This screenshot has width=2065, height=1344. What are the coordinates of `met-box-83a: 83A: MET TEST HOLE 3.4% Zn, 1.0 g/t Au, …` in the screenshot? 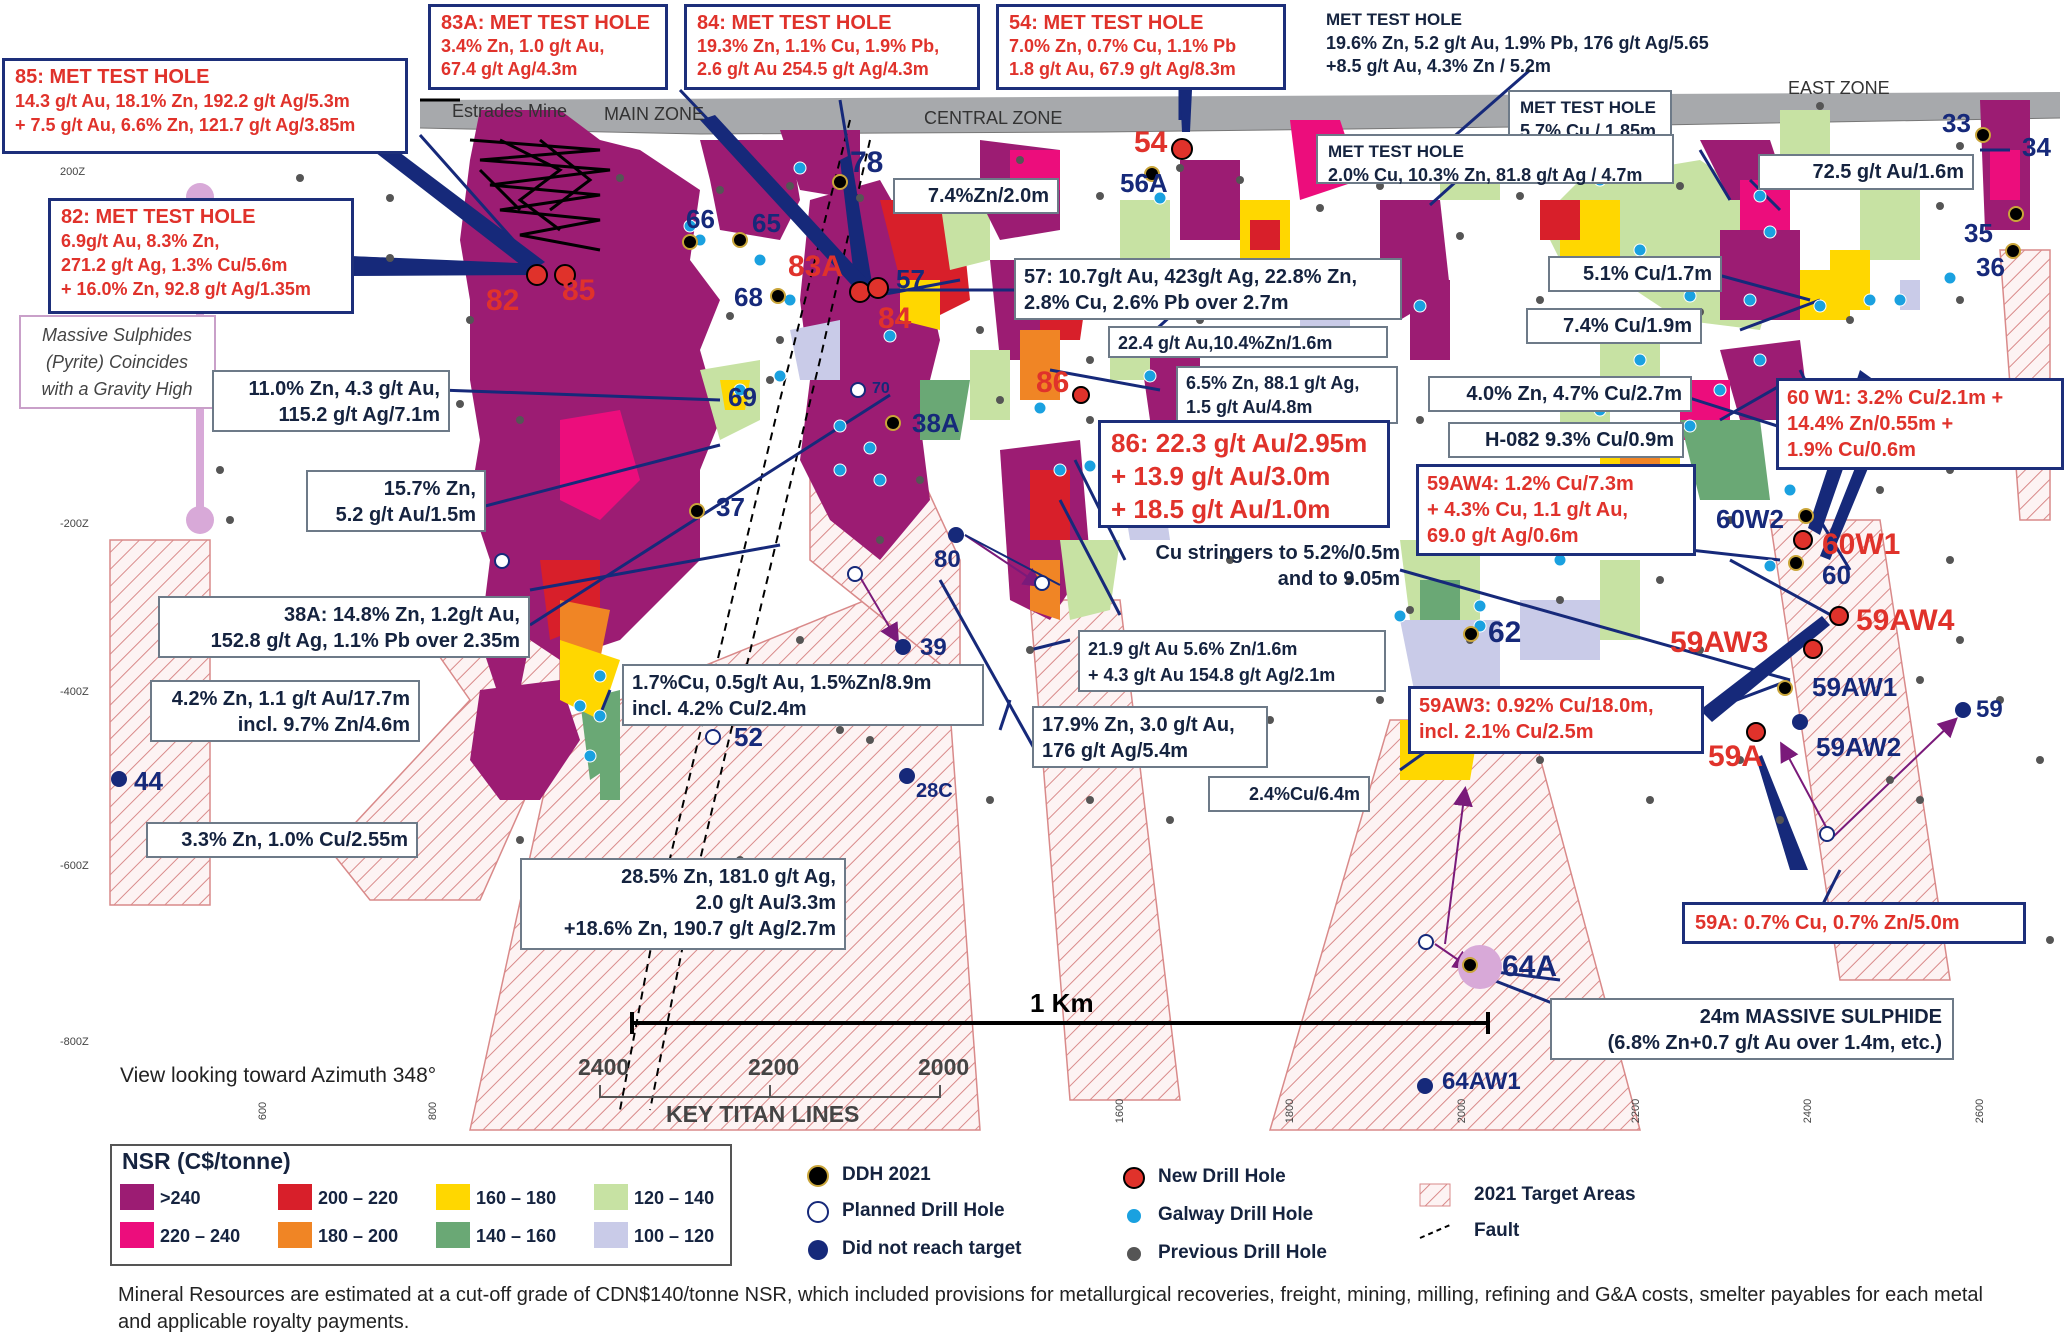 It's located at (548, 47).